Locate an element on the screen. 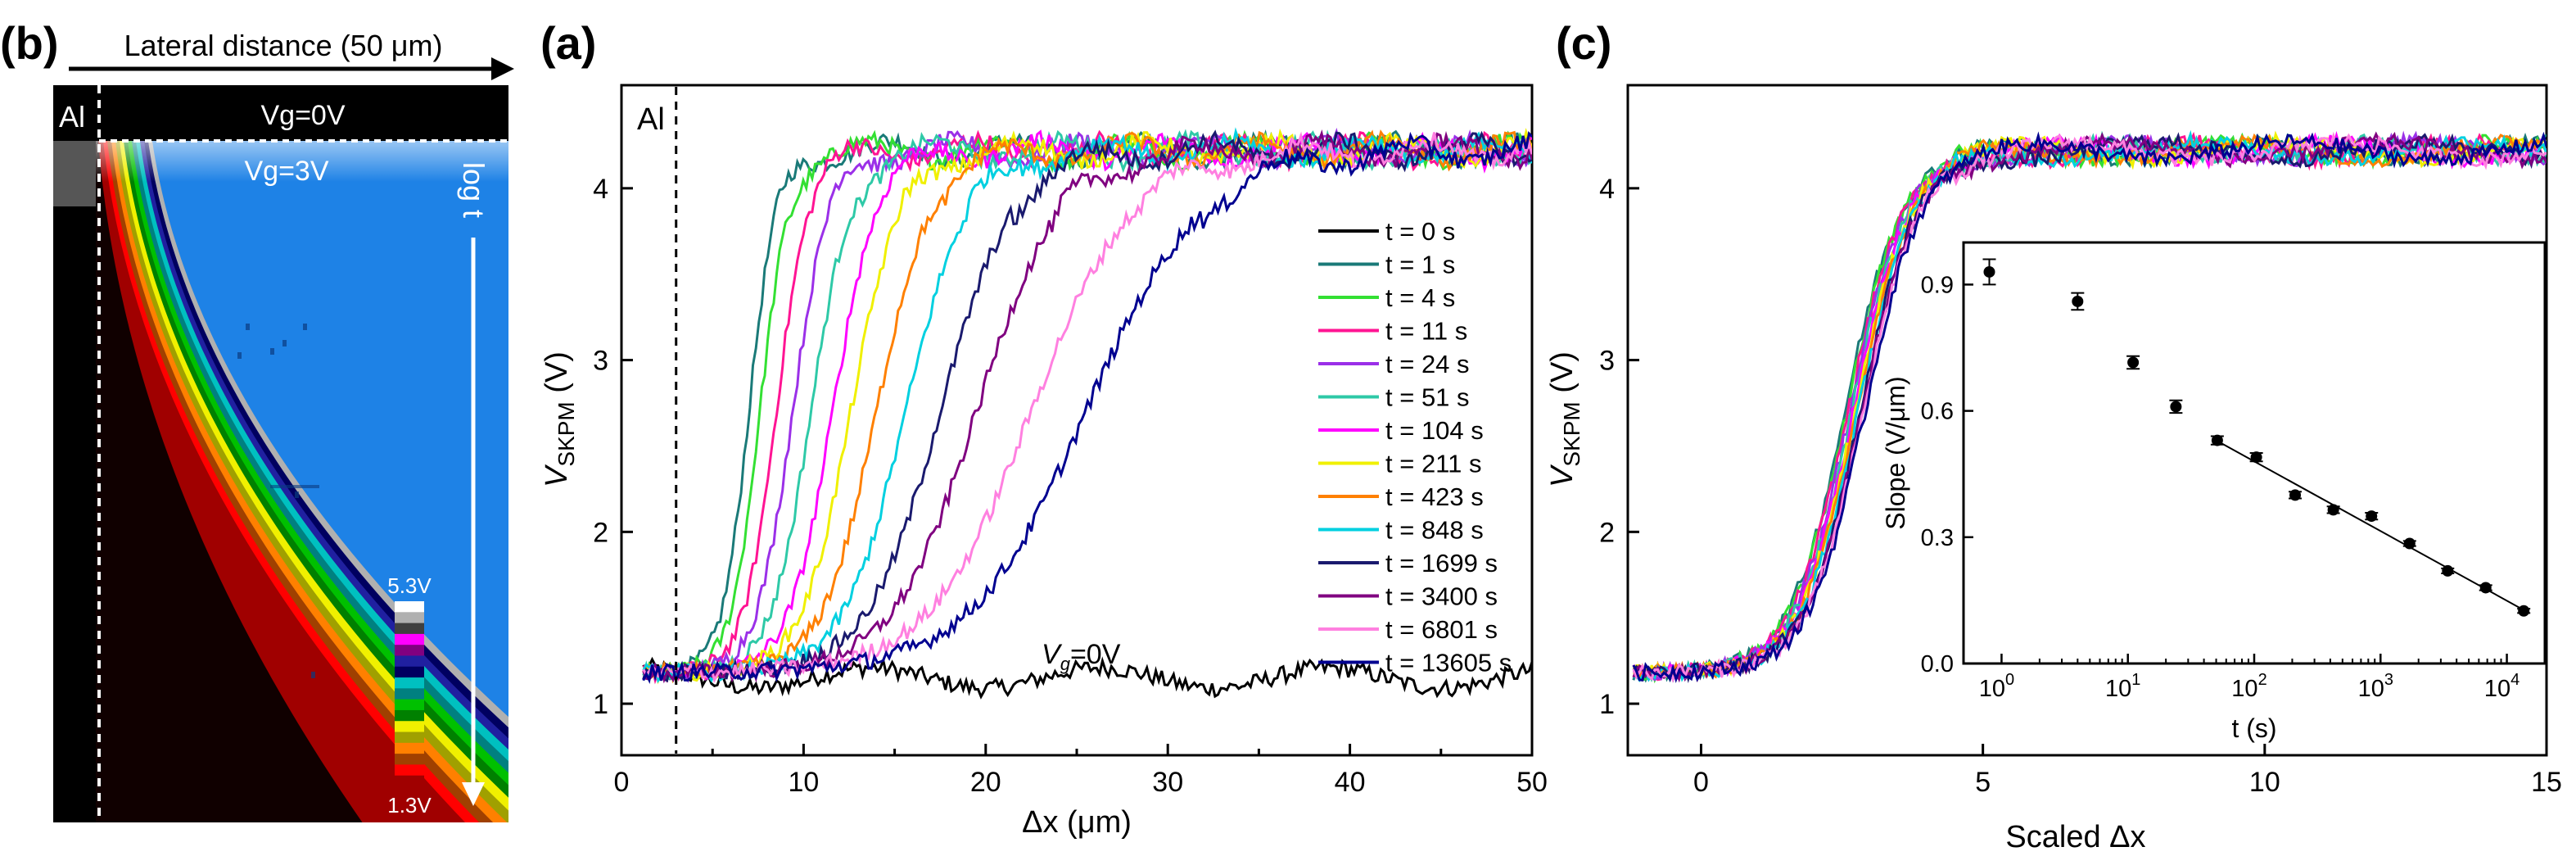 Image resolution: width=2576 pixels, height=856 pixels. legend-label-0: t = 0 s is located at coordinates (1420, 231).